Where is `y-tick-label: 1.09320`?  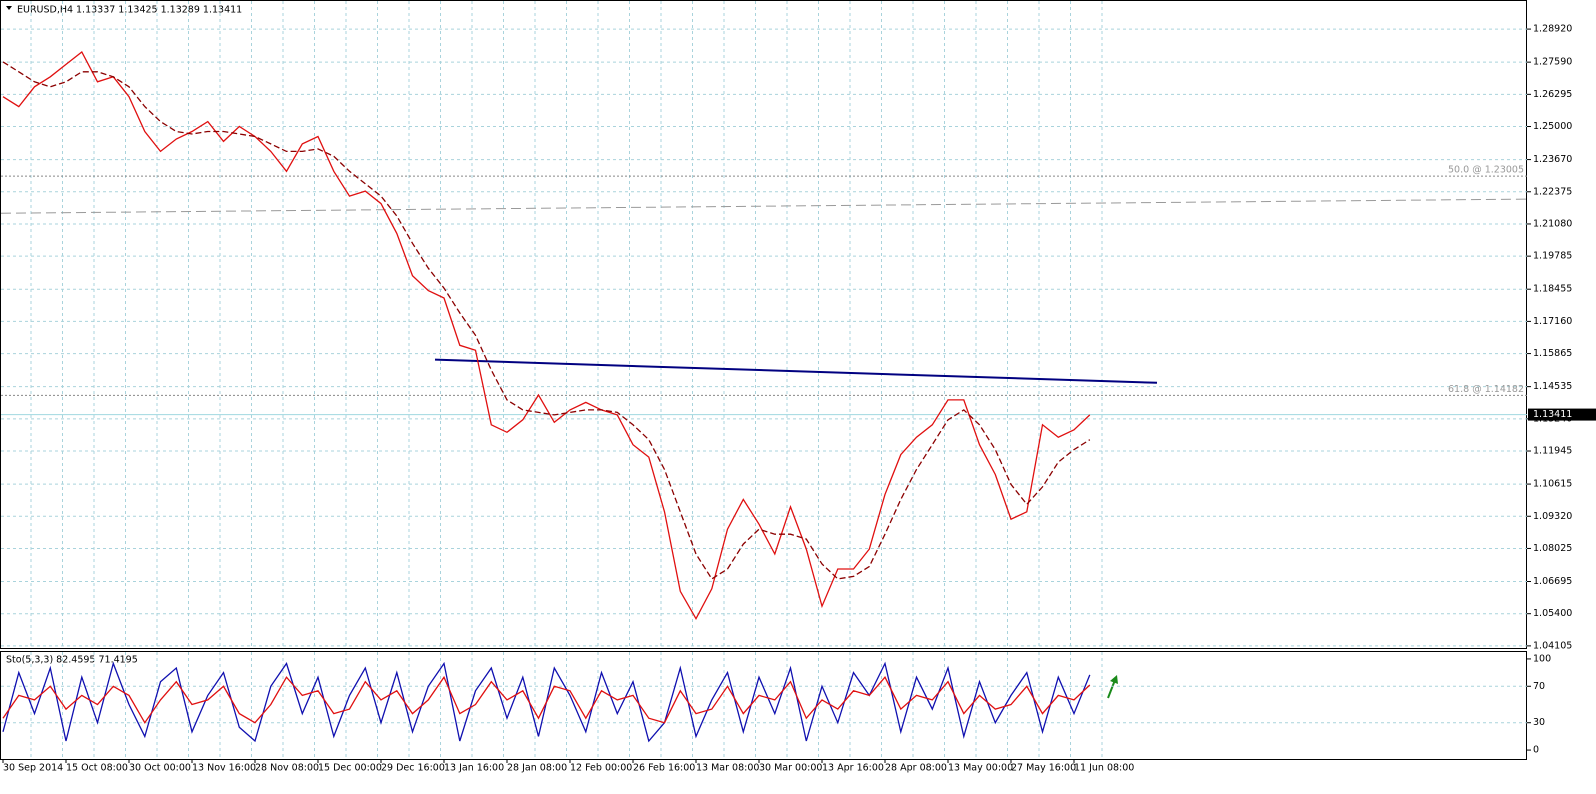
y-tick-label: 1.09320 is located at coordinates (1552, 516).